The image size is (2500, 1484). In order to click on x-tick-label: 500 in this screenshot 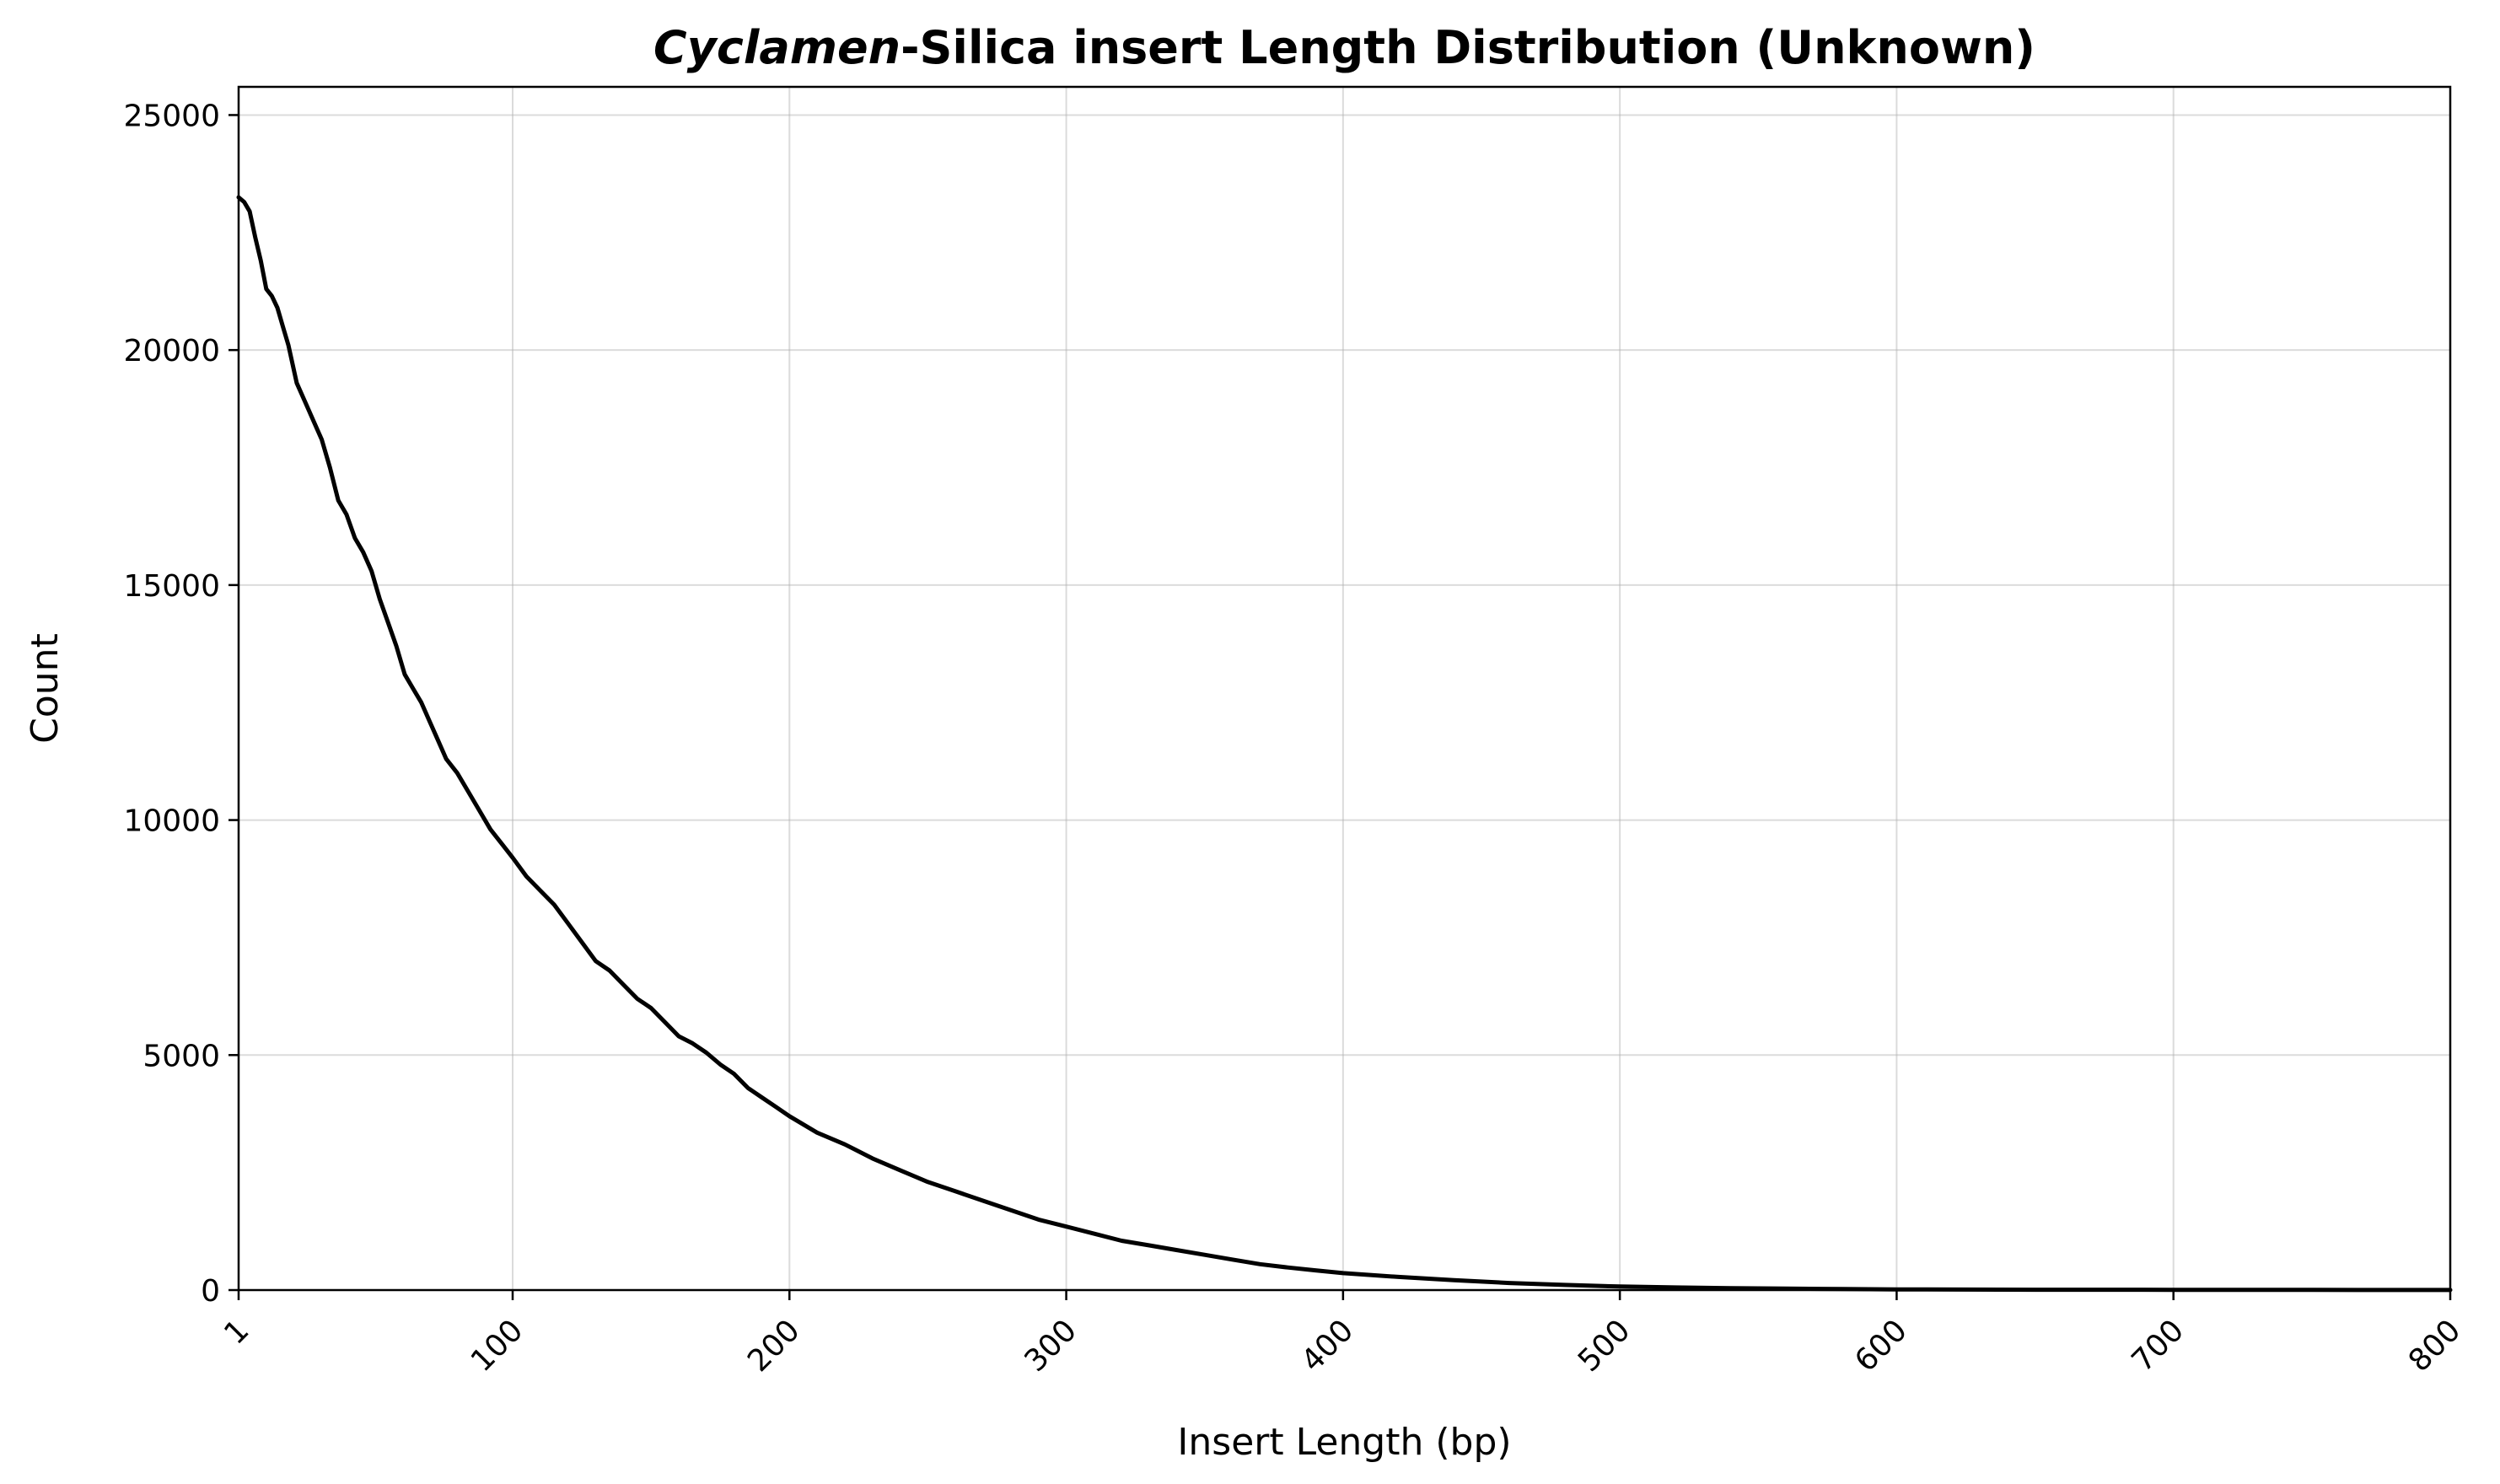, I will do `click(1604, 1346)`.